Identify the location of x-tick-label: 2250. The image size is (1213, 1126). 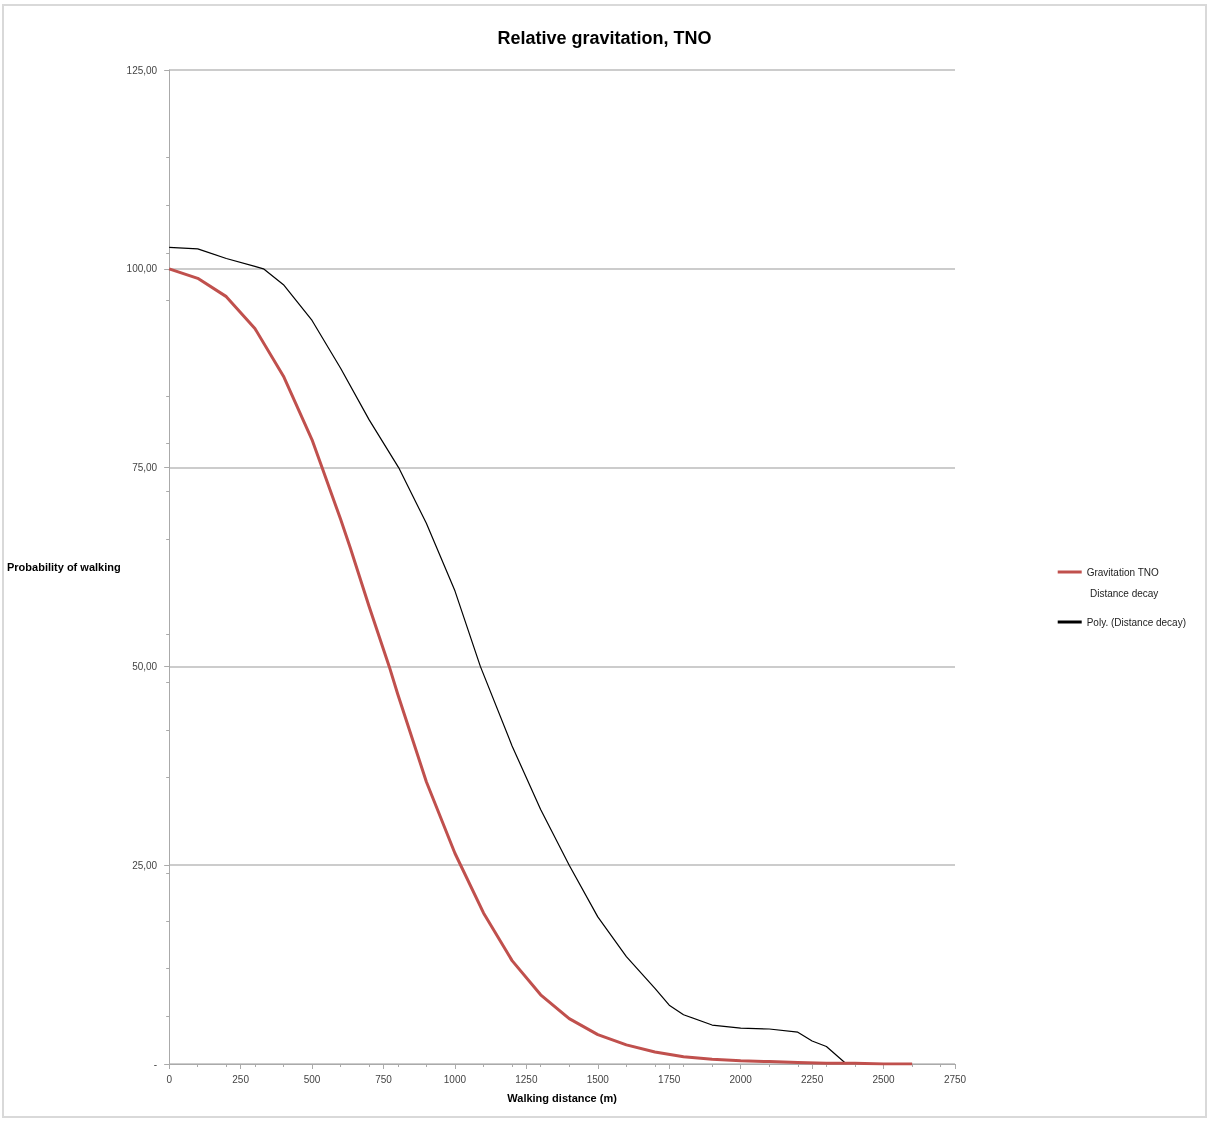
(812, 1079).